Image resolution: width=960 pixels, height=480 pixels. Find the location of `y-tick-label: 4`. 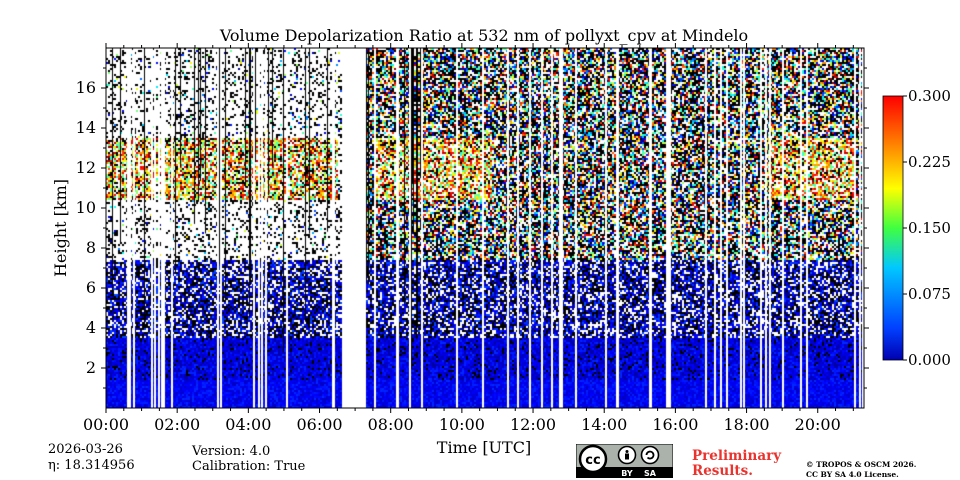

y-tick-label: 4 is located at coordinates (91, 327).